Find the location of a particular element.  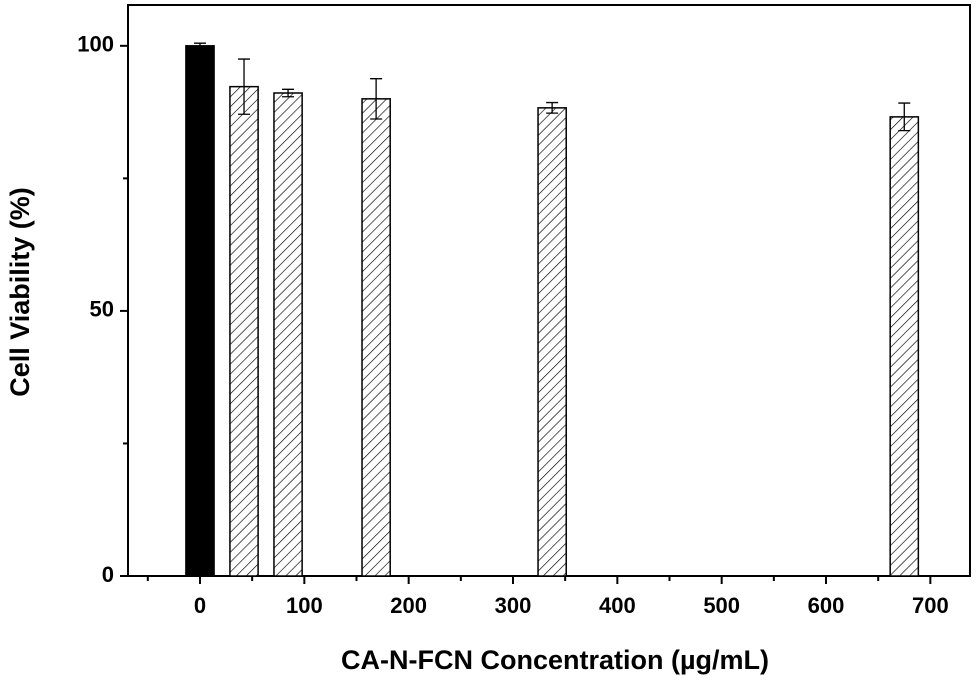

x-tick-label: 700 is located at coordinates (930, 605).